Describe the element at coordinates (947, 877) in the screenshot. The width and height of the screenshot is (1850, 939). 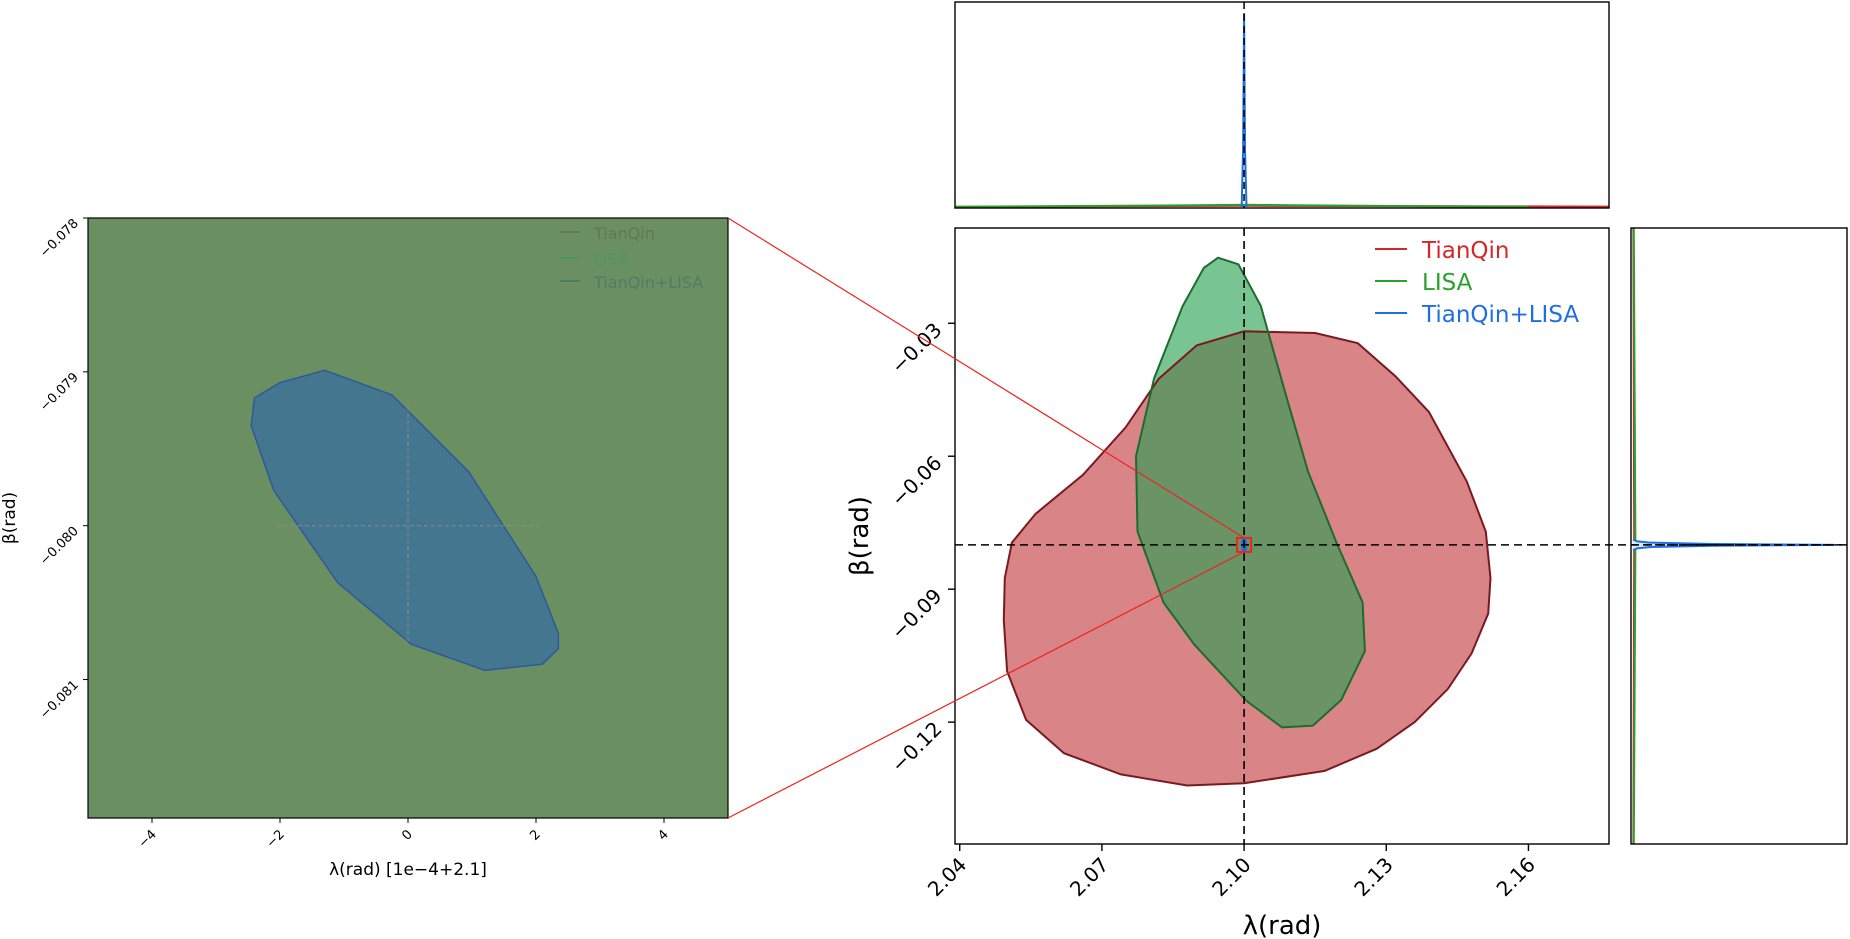
I see `main-x-tick-label: 2.04` at that location.